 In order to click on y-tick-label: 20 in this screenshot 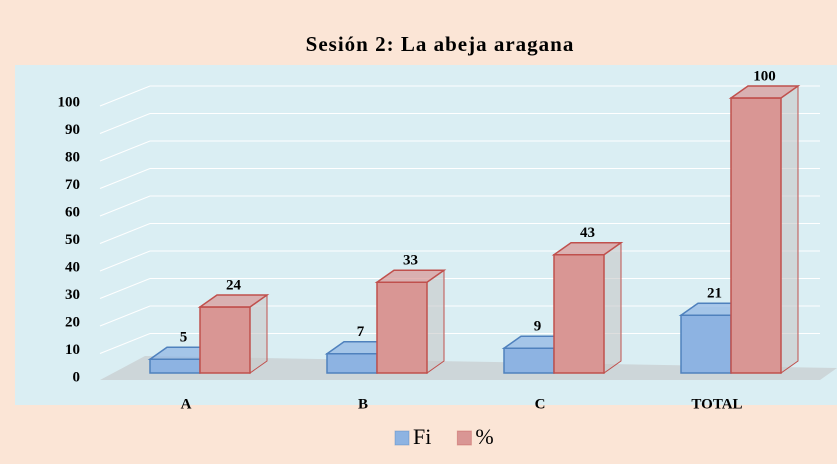, I will do `click(72, 322)`.